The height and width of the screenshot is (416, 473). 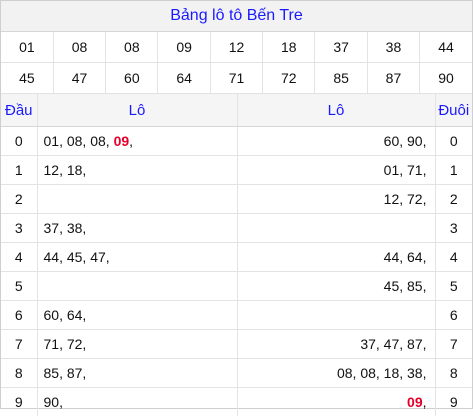 What do you see at coordinates (19, 344) in the screenshot?
I see `dau-cell: 7` at bounding box center [19, 344].